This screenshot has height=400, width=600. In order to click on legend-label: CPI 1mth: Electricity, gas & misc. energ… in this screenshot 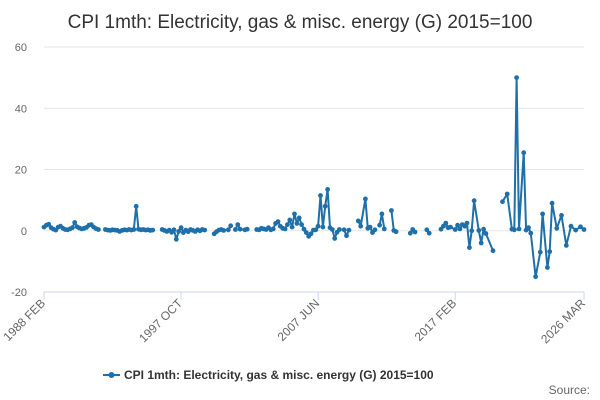, I will do `click(279, 375)`.